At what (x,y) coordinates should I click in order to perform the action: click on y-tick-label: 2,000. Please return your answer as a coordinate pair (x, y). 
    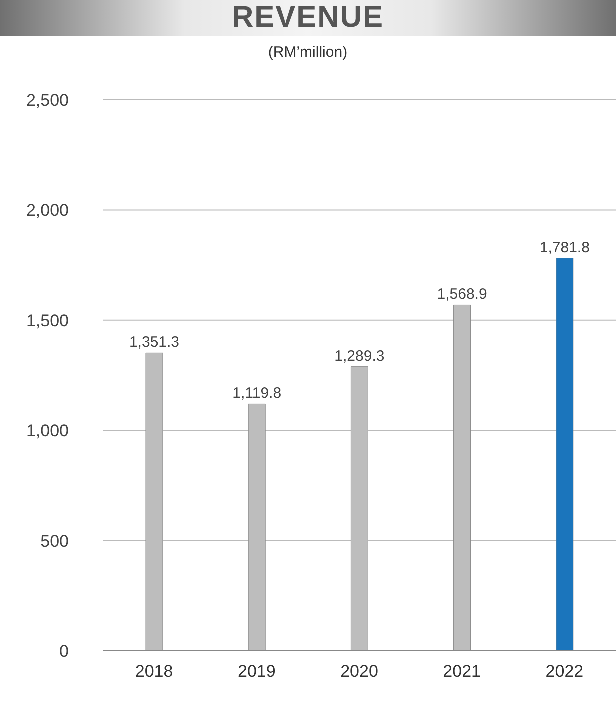
    Looking at the image, I should click on (47, 210).